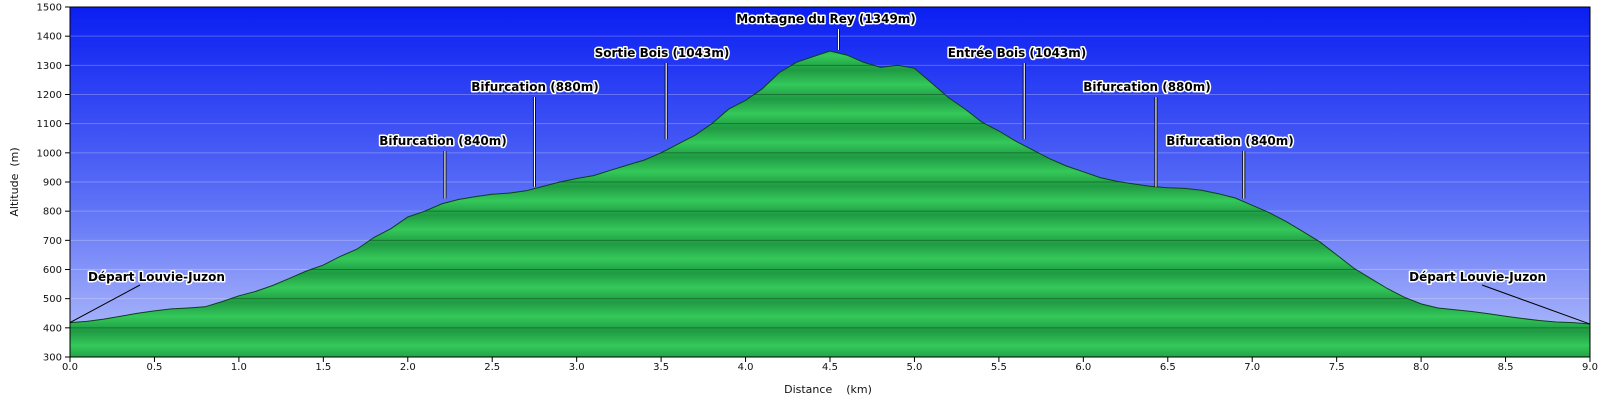  Describe the element at coordinates (1083, 367) in the screenshot. I see `x-tick-label: 6.0` at that location.